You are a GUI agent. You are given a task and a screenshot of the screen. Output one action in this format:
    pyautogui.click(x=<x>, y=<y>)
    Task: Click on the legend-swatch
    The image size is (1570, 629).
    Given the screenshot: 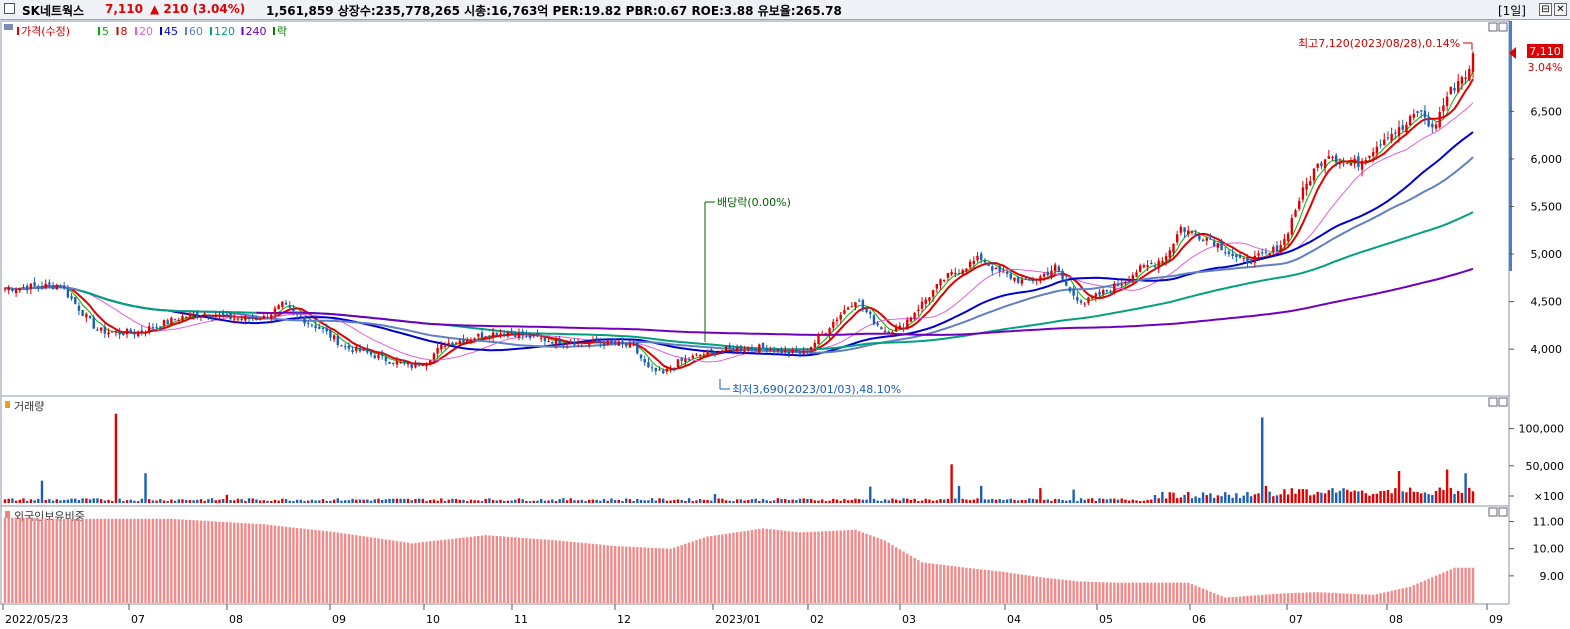 What is the action you would take?
    pyautogui.click(x=161, y=31)
    